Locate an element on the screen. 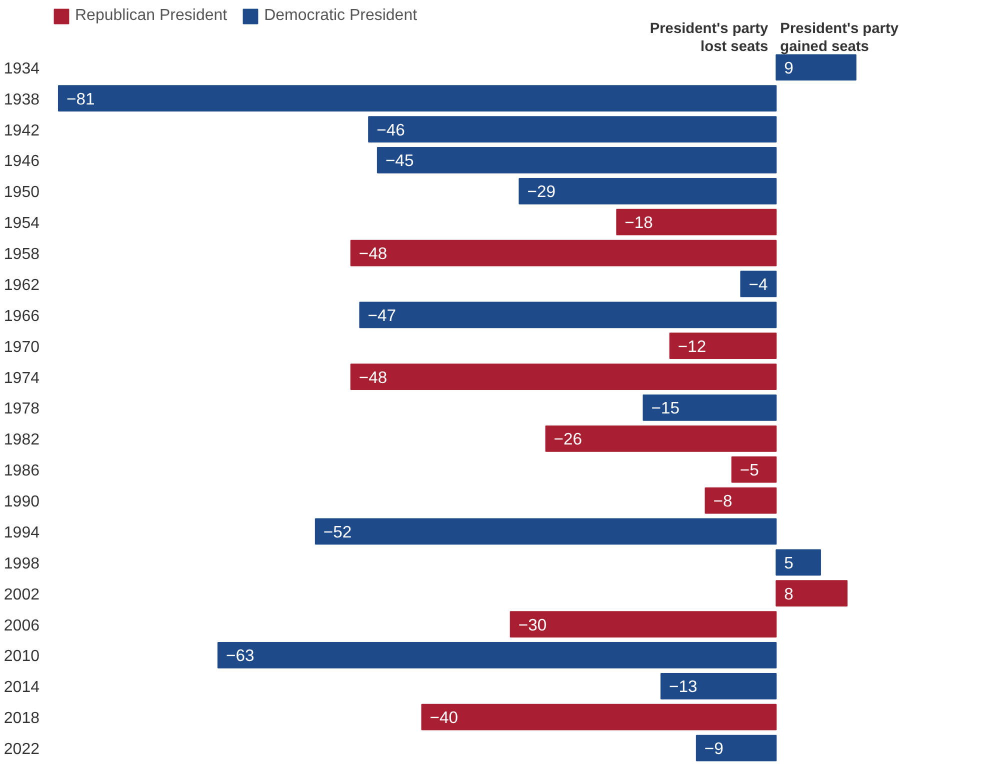 This screenshot has height=768, width=993. data-label: −13 is located at coordinates (683, 686).